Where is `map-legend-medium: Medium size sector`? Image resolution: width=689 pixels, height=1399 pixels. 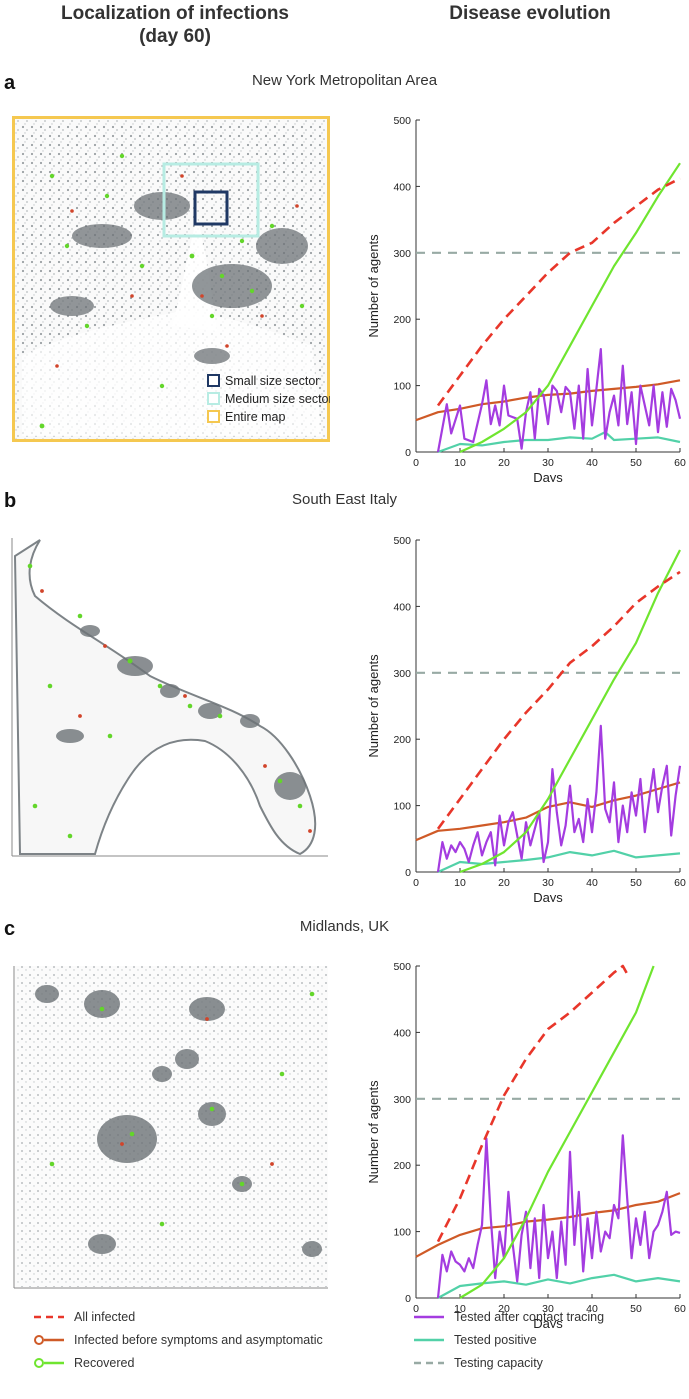 map-legend-medium: Medium size sector is located at coordinates (277, 399).